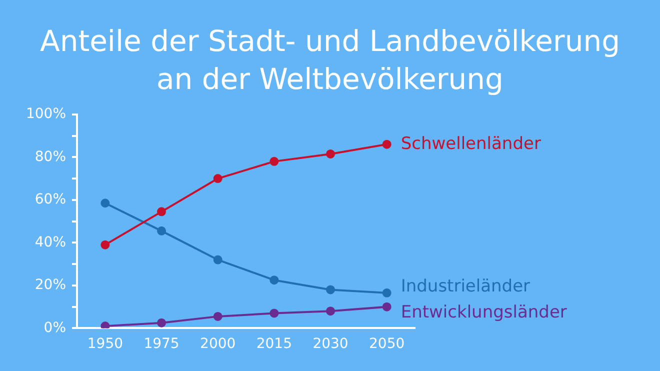  Describe the element at coordinates (55, 328) in the screenshot. I see `y-tick-label: 0%` at that location.